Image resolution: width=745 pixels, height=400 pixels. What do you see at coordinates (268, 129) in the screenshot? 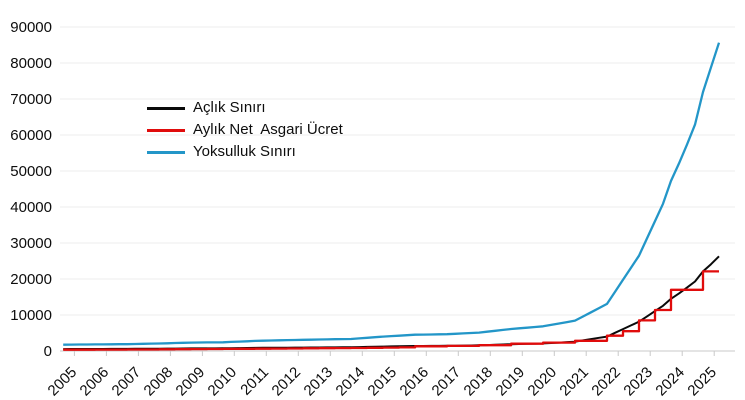
I see `legend-label-asgari-ucret: Aylık Net Asgari Ücret` at bounding box center [268, 129].